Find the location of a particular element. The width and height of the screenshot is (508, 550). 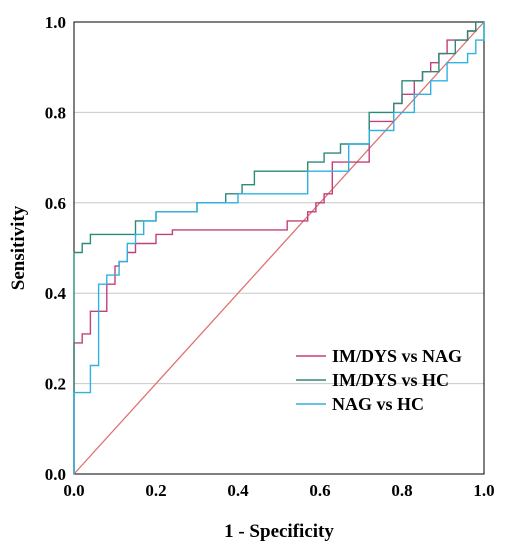

legend: IM/DYS vs NAG IM/DYS vs HC NAG vs HC is located at coordinates (379, 380).